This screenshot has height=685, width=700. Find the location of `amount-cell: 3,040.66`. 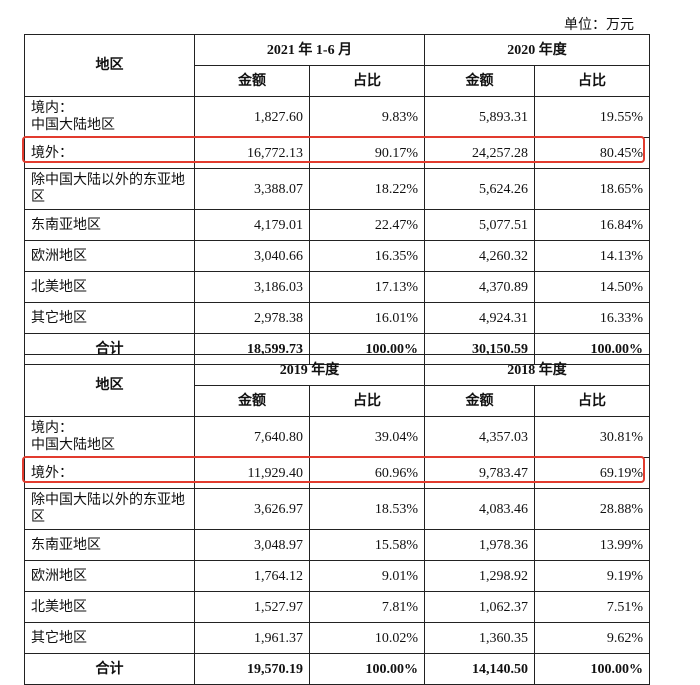

amount-cell: 3,040.66 is located at coordinates (252, 256).